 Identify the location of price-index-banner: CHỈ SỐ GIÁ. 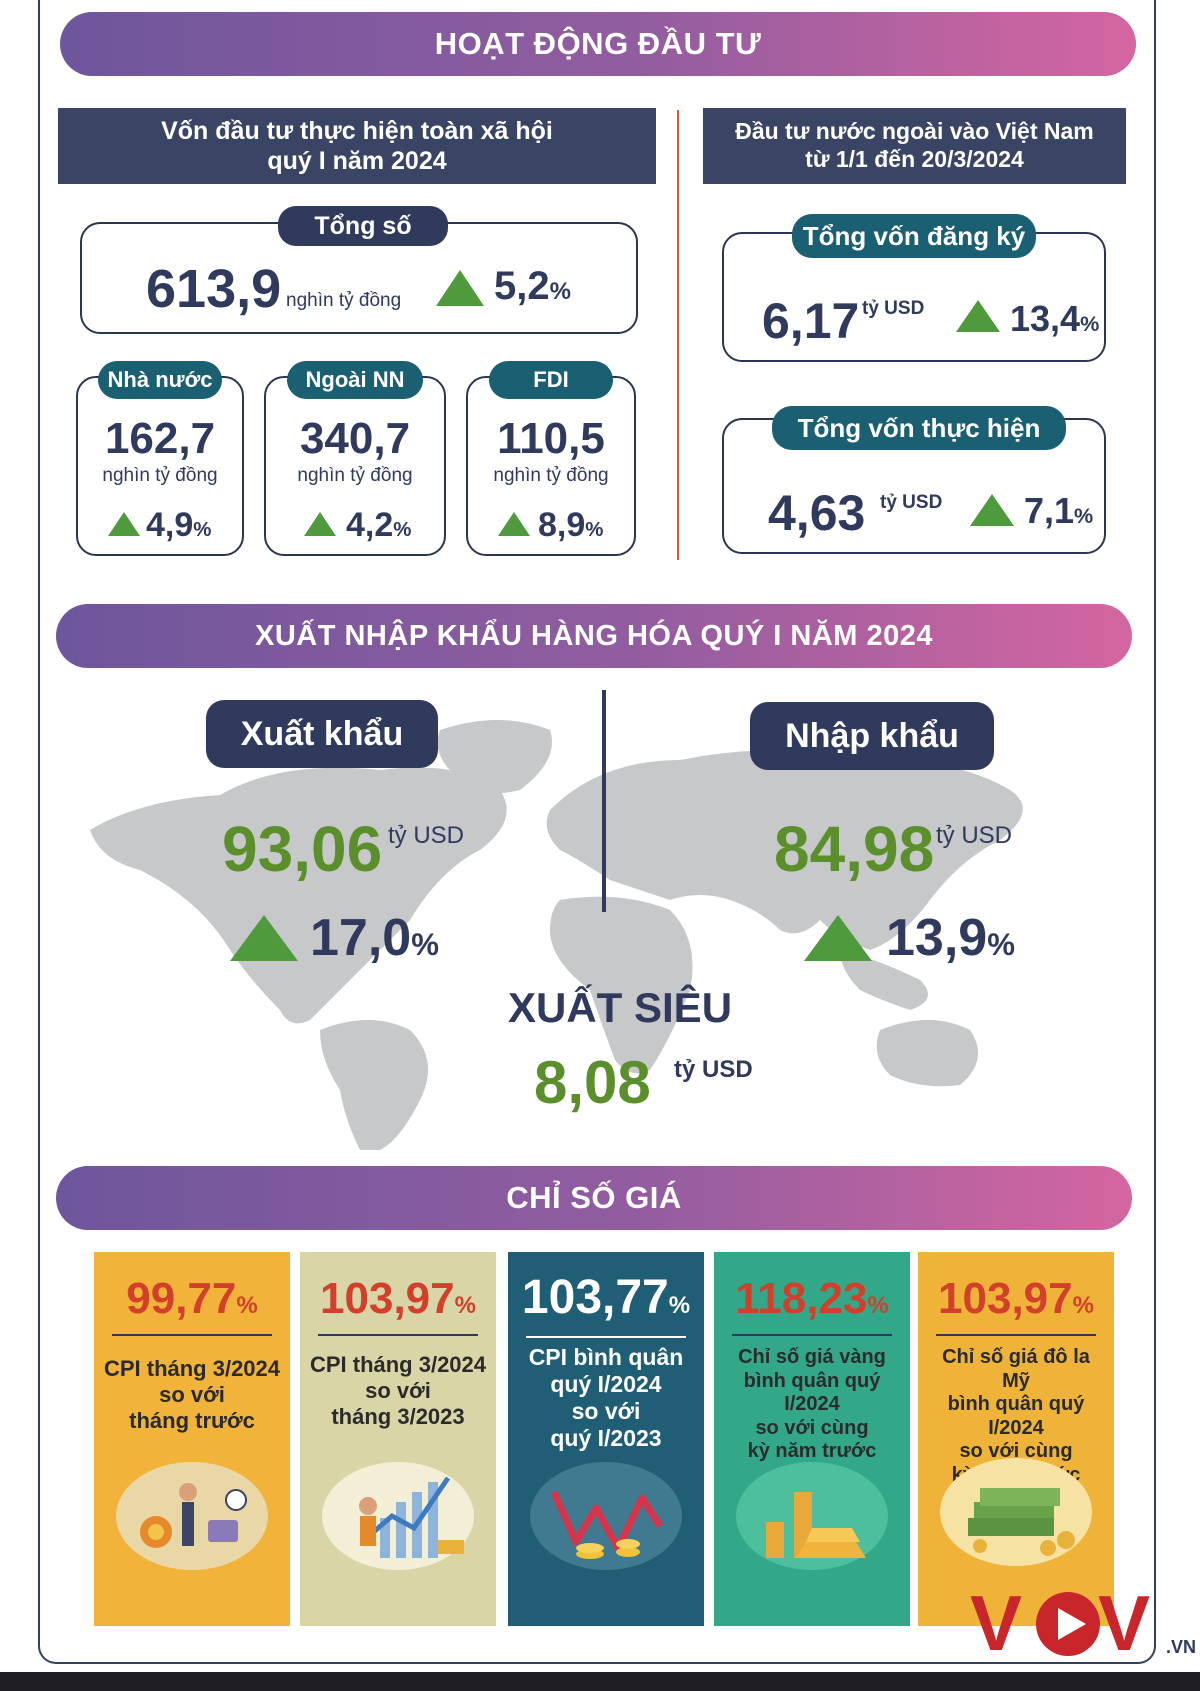
(594, 1198).